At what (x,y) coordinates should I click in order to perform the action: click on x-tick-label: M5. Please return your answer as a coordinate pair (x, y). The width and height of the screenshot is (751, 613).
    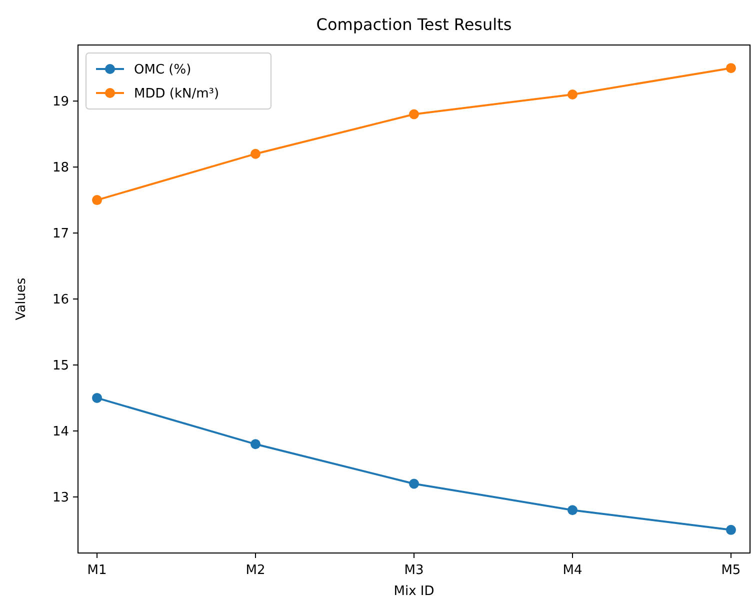
    Looking at the image, I should click on (731, 570).